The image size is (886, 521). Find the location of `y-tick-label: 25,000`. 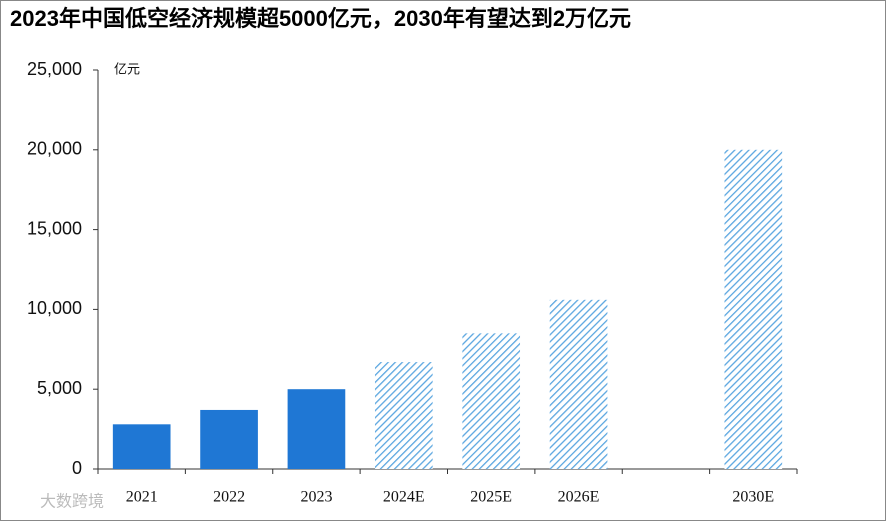

y-tick-label: 25,000 is located at coordinates (54, 69).